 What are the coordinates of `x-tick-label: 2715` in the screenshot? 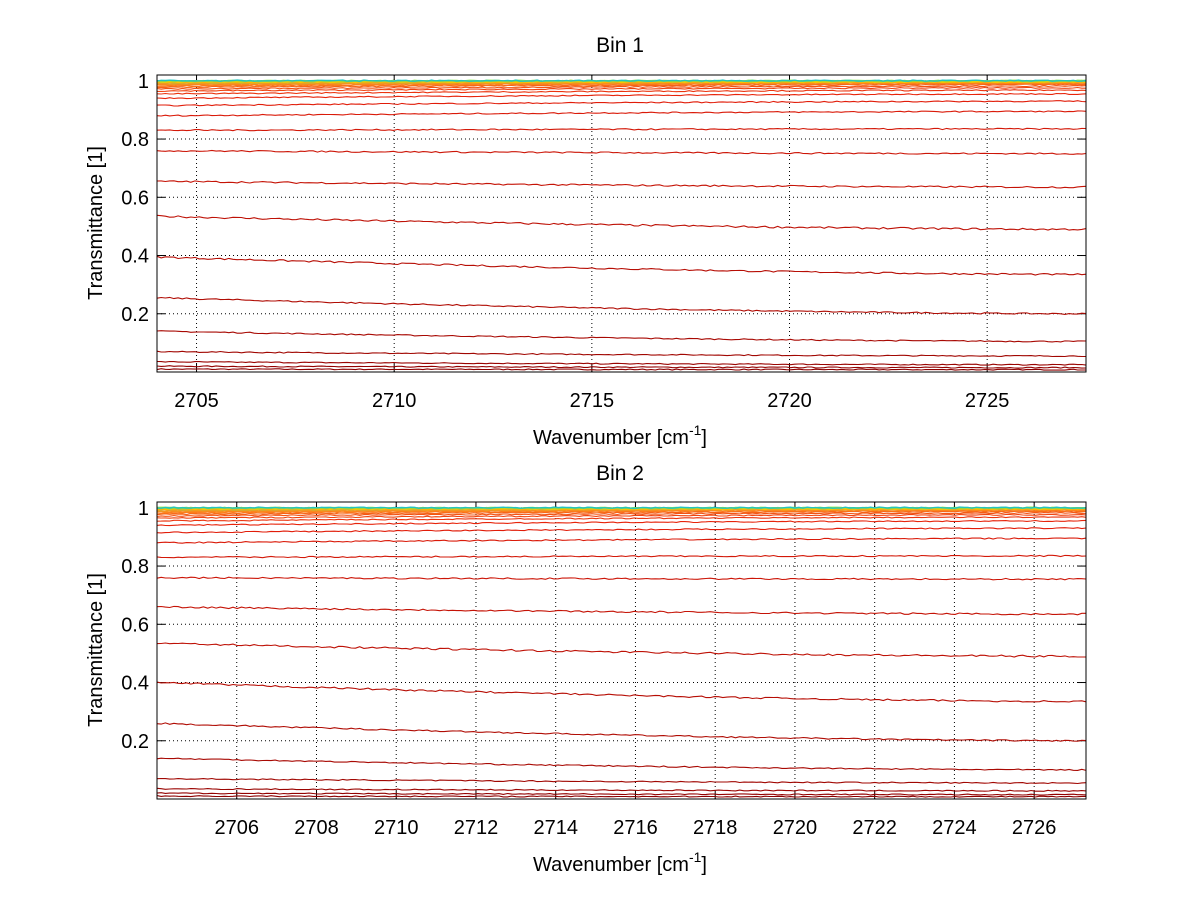 It's located at (592, 401).